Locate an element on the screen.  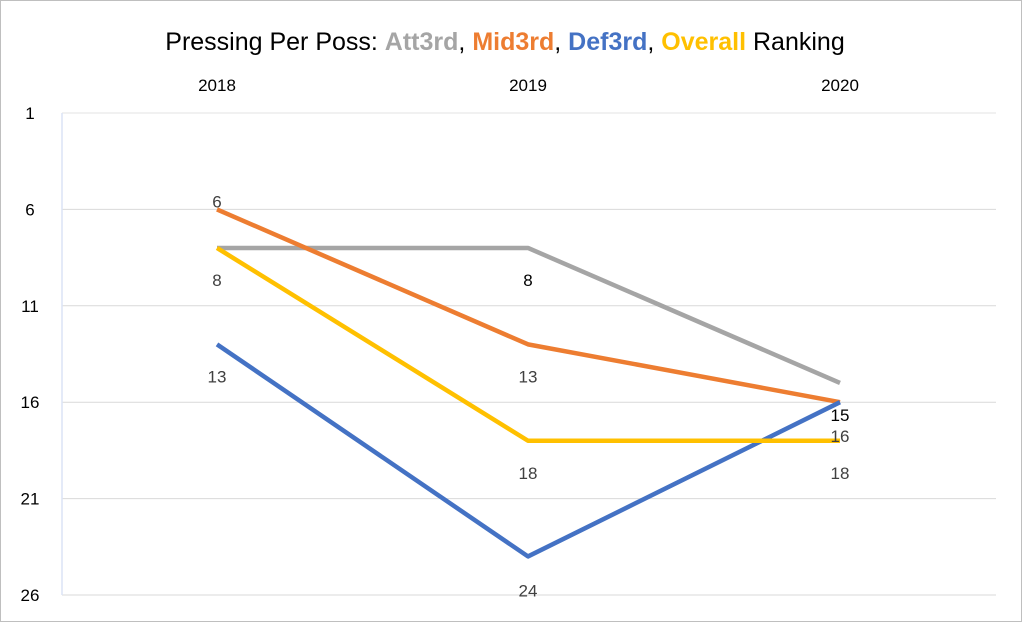
y-tick-label: 6 is located at coordinates (29, 209).